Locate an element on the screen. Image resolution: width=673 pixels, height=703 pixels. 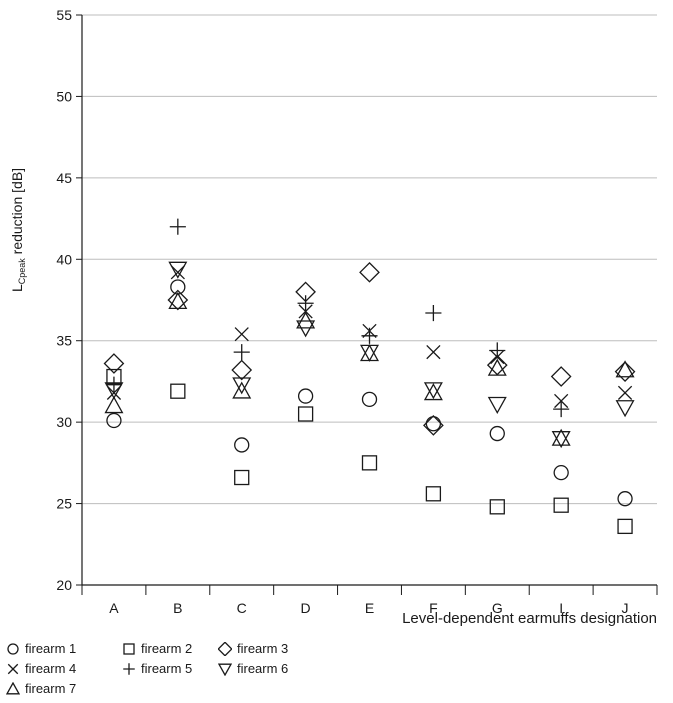
legend-item: firearm 6 is located at coordinates (253, 669).